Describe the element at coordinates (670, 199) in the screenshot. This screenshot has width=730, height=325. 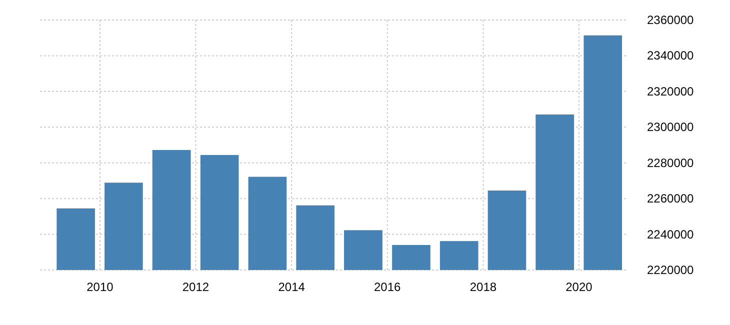
I see `y-tick-label: 2260000` at that location.